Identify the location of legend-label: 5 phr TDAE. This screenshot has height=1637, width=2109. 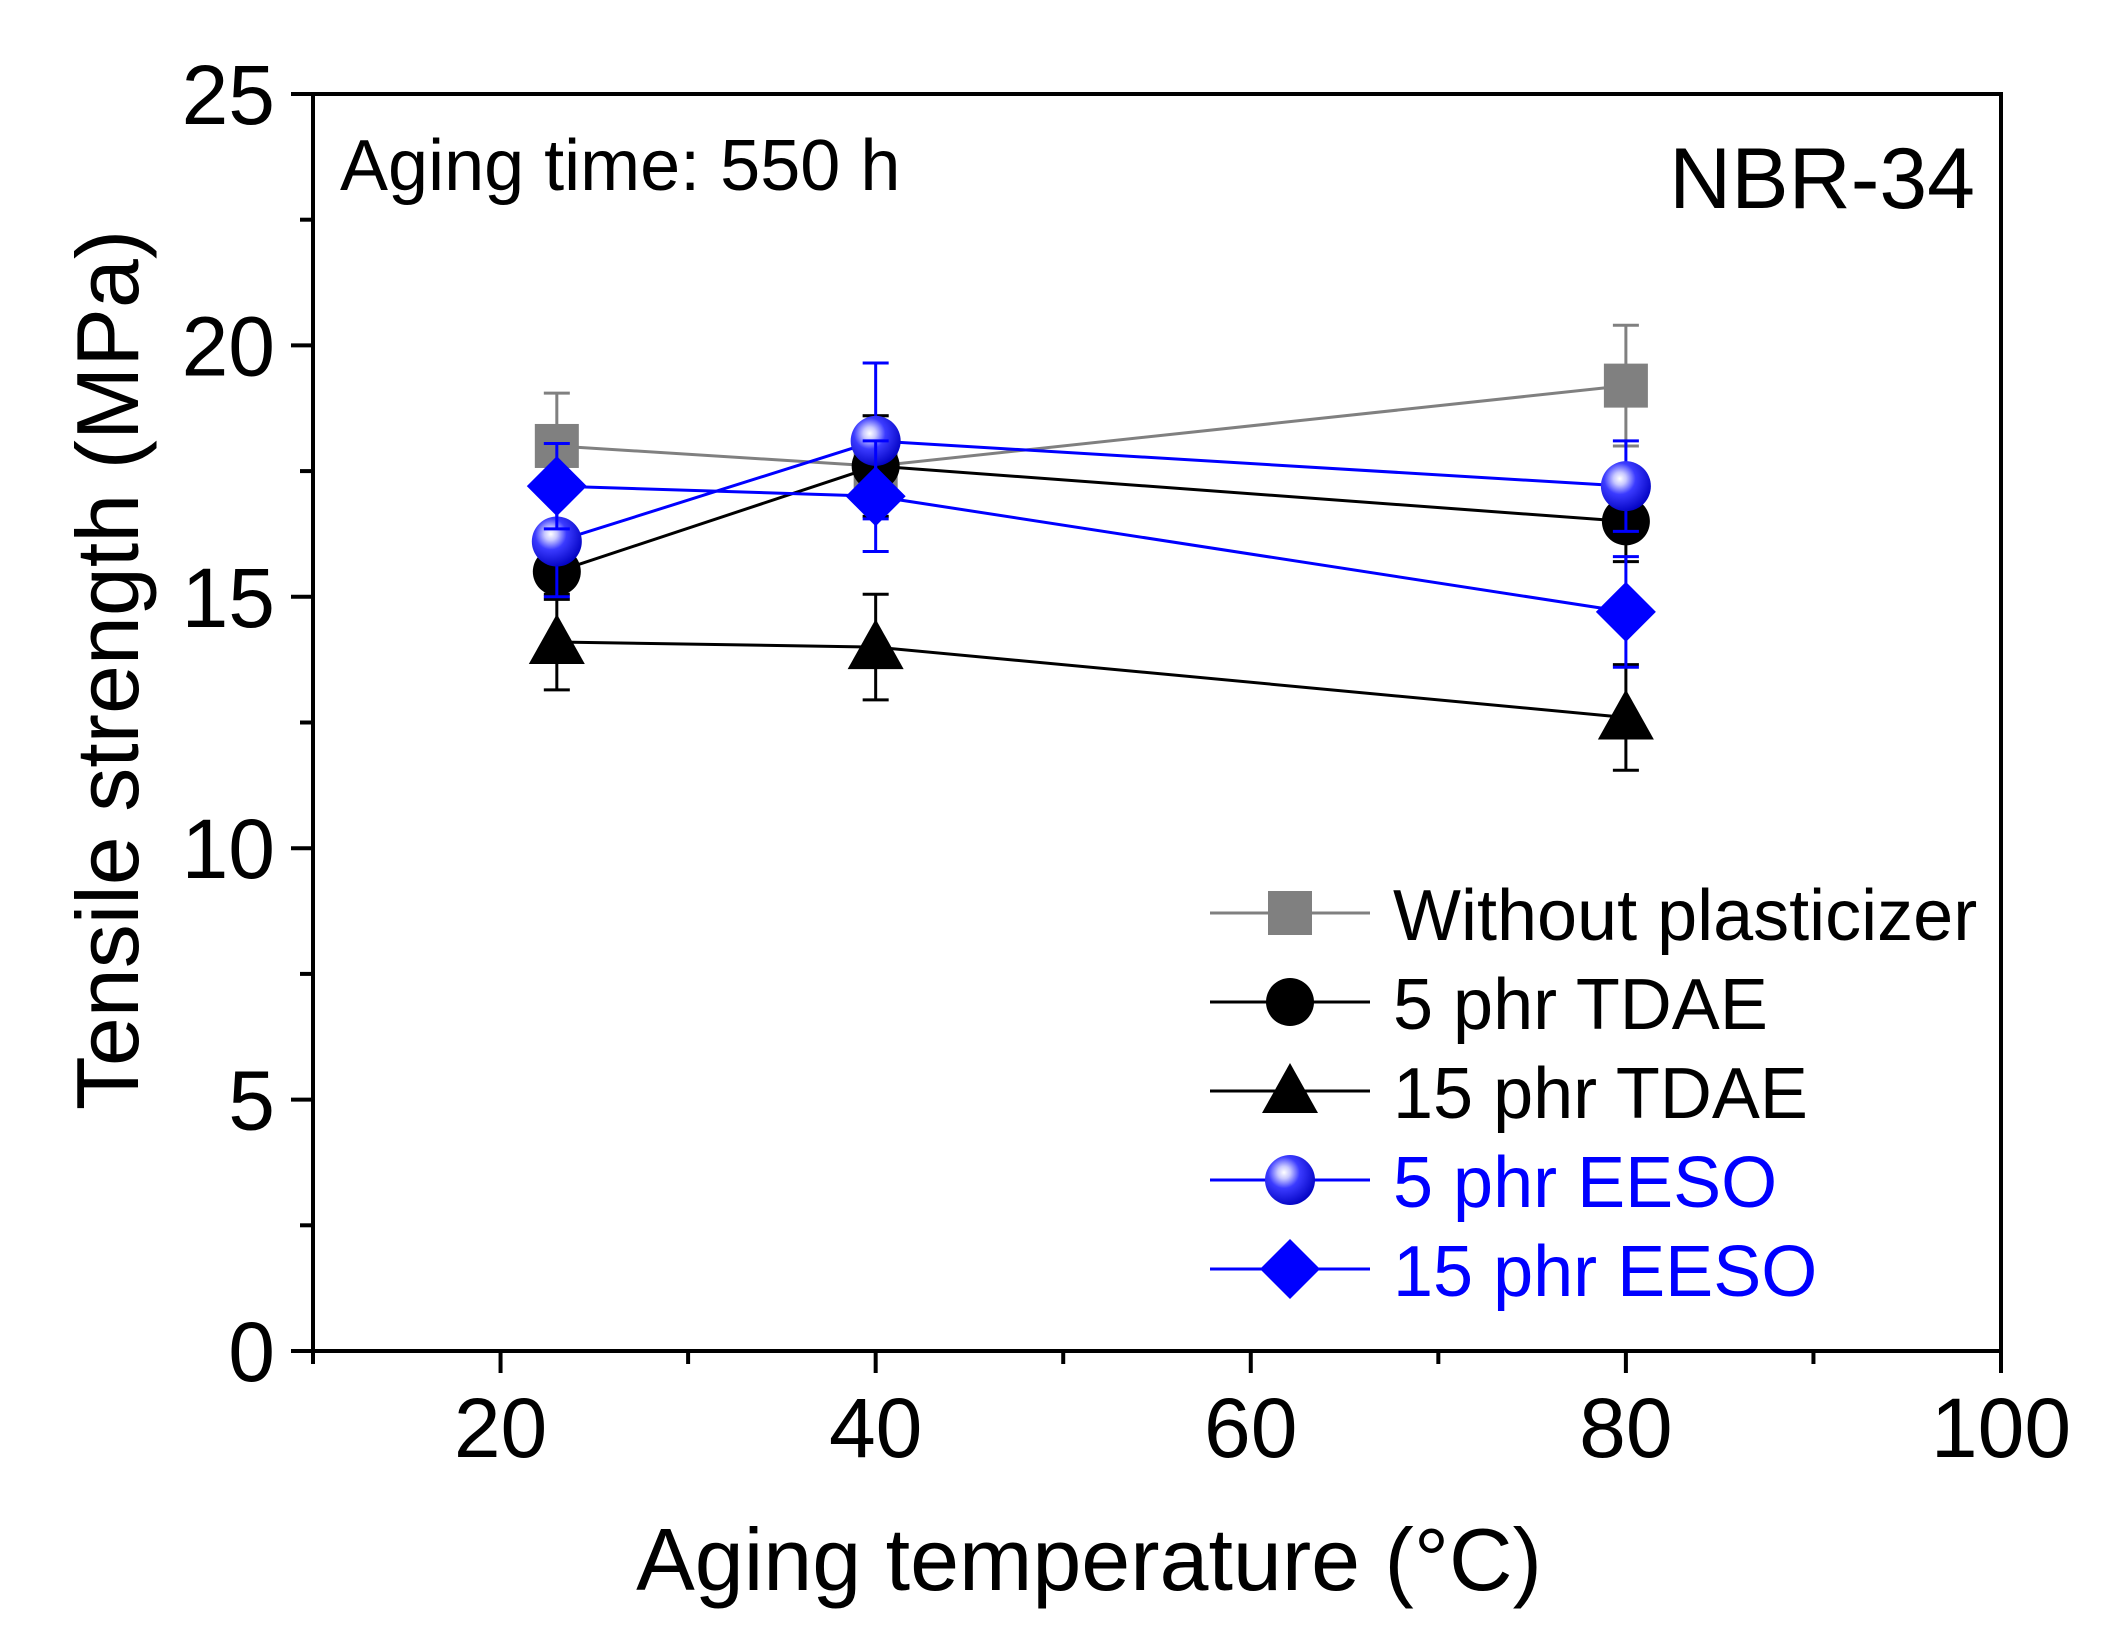
(1580, 1005).